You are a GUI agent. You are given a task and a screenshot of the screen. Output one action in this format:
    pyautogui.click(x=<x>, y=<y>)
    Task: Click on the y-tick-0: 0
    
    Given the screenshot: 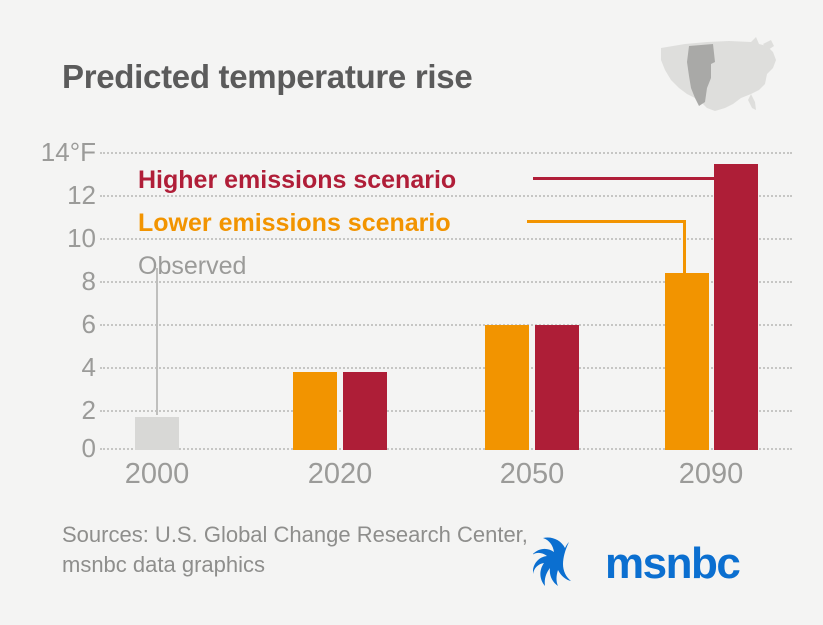 What is the action you would take?
    pyautogui.click(x=88, y=448)
    